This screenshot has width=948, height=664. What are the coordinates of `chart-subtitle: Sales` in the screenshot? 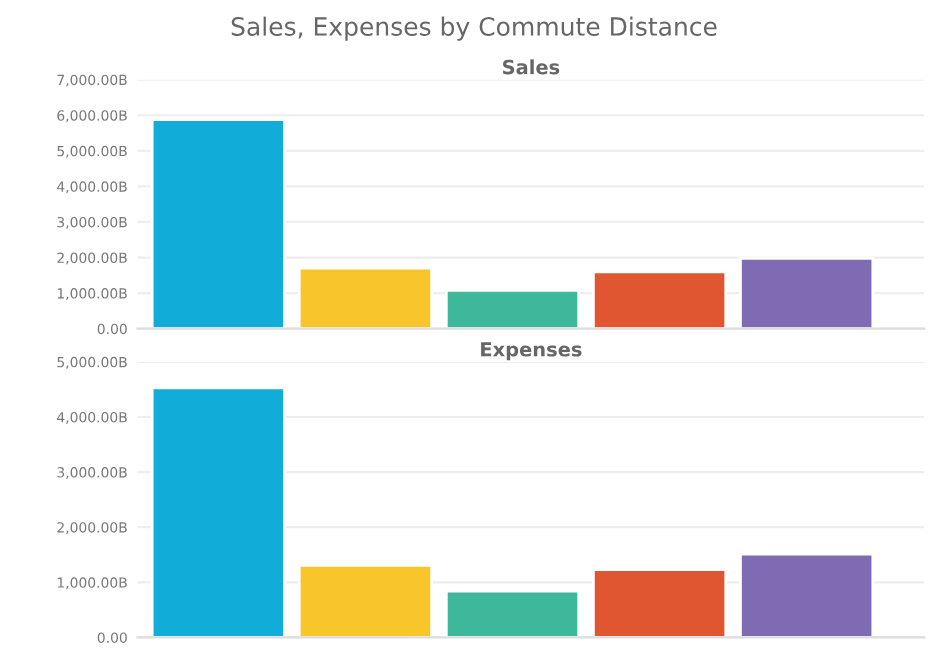 It's located at (531, 67).